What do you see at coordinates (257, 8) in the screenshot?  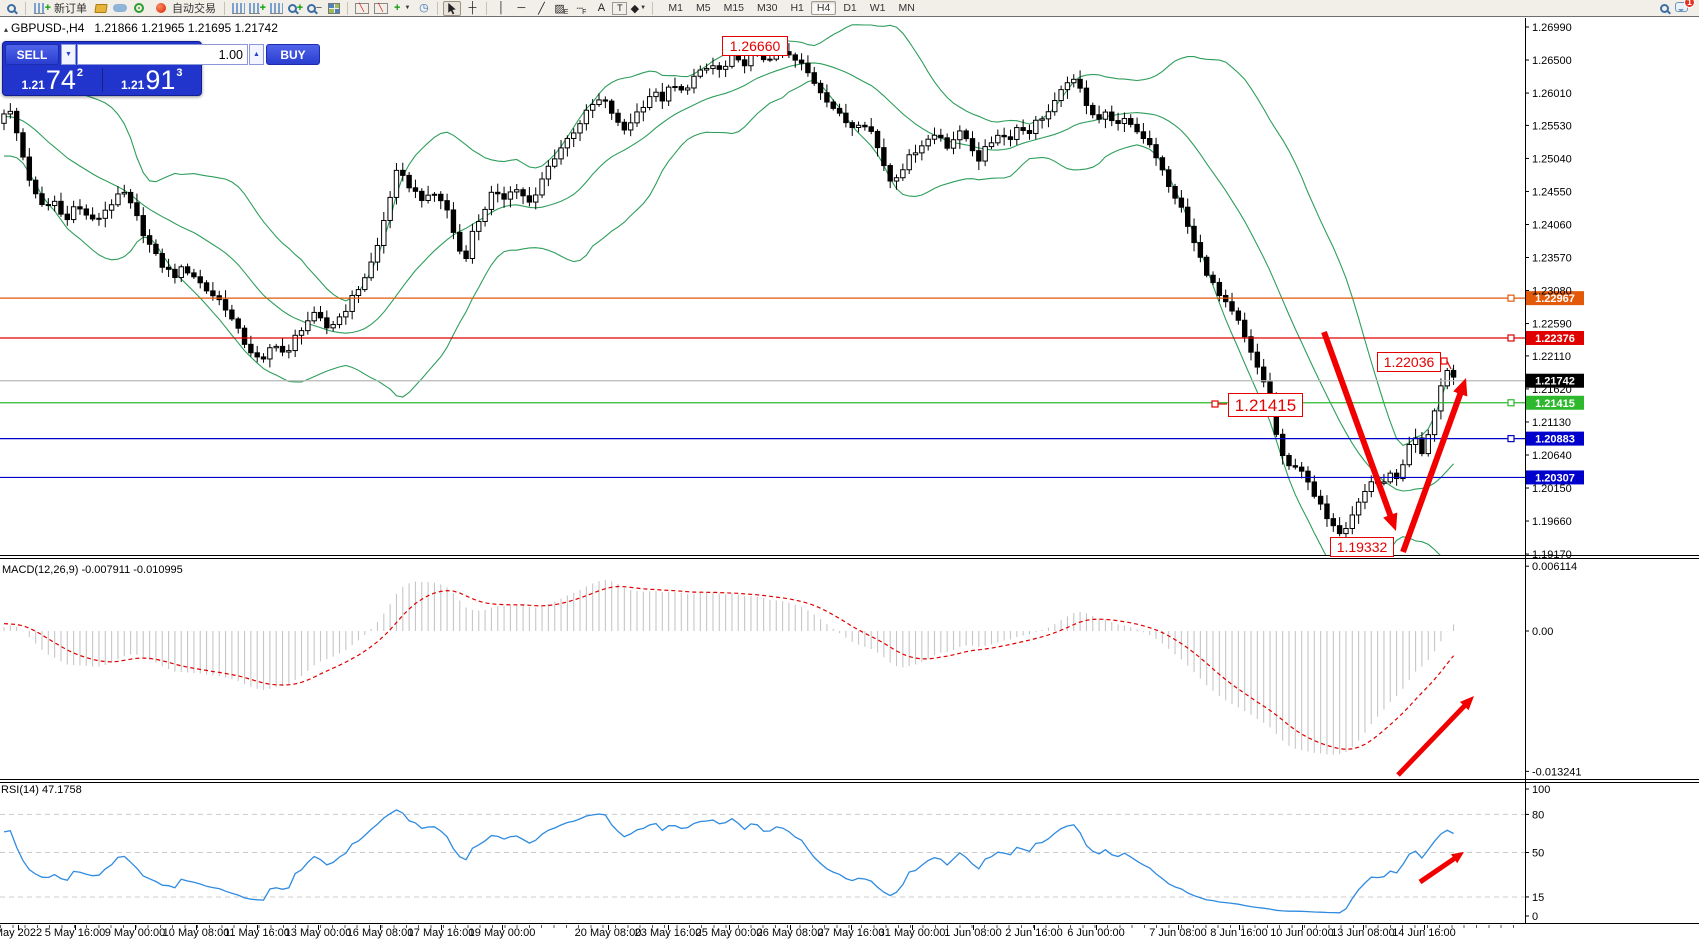 I see `bar-chart-icon: +` at bounding box center [257, 8].